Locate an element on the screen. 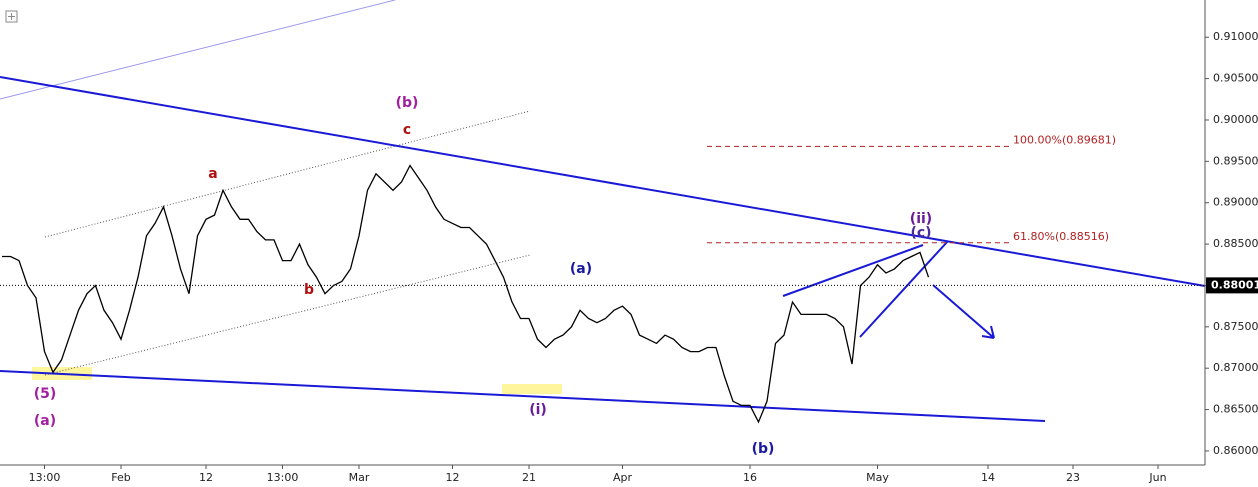 The image size is (1258, 487). x-tick-label: Apr is located at coordinates (623, 477).